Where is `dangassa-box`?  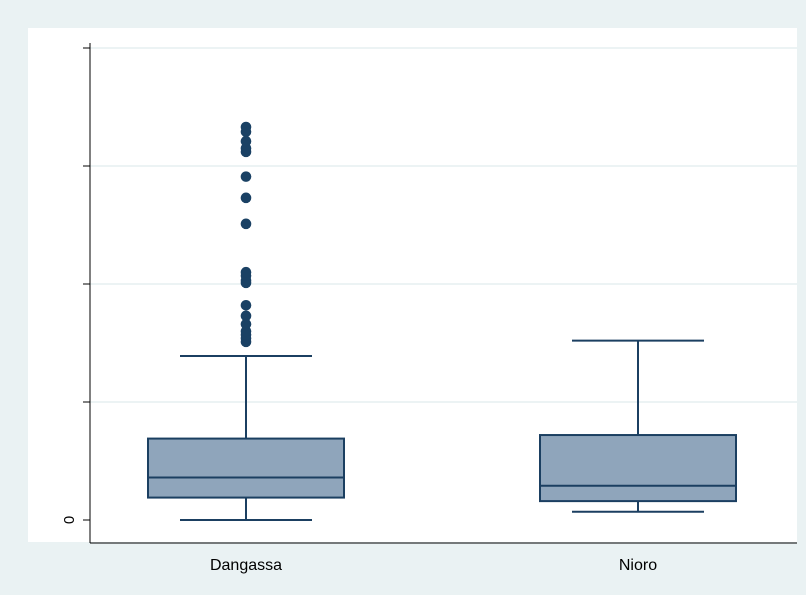
dangassa-box is located at coordinates (246, 468).